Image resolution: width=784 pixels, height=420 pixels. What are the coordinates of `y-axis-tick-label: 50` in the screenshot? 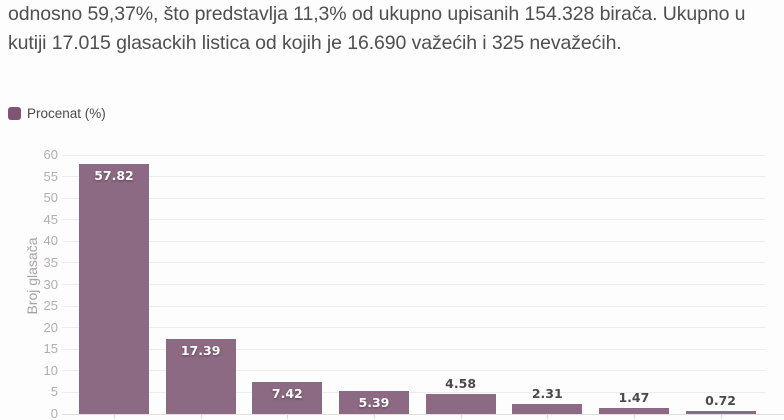 It's located at (50, 198).